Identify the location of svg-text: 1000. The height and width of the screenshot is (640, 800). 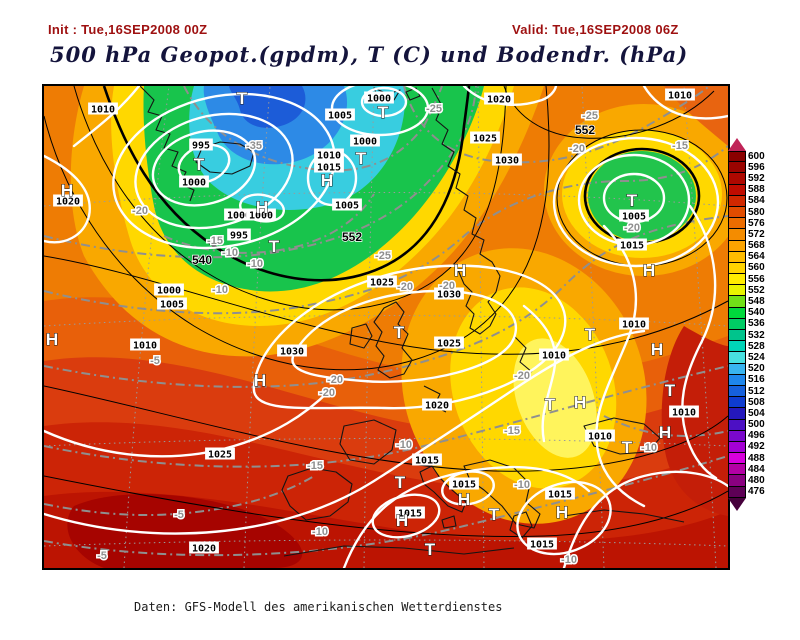
(365, 142).